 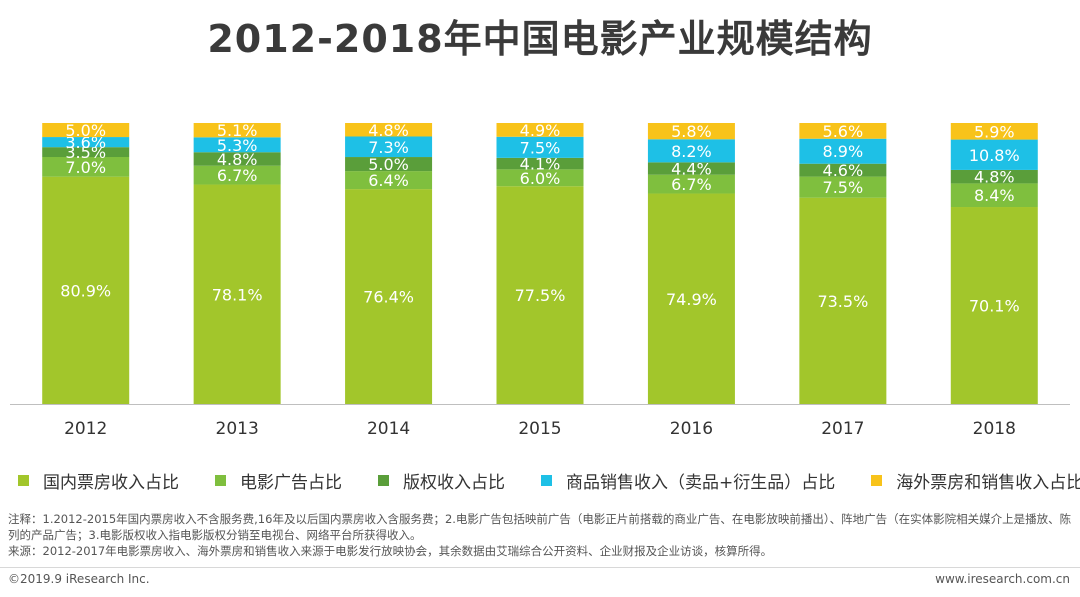 I want to click on legend-item-copyright: 版权收入占比, so click(x=441, y=480).